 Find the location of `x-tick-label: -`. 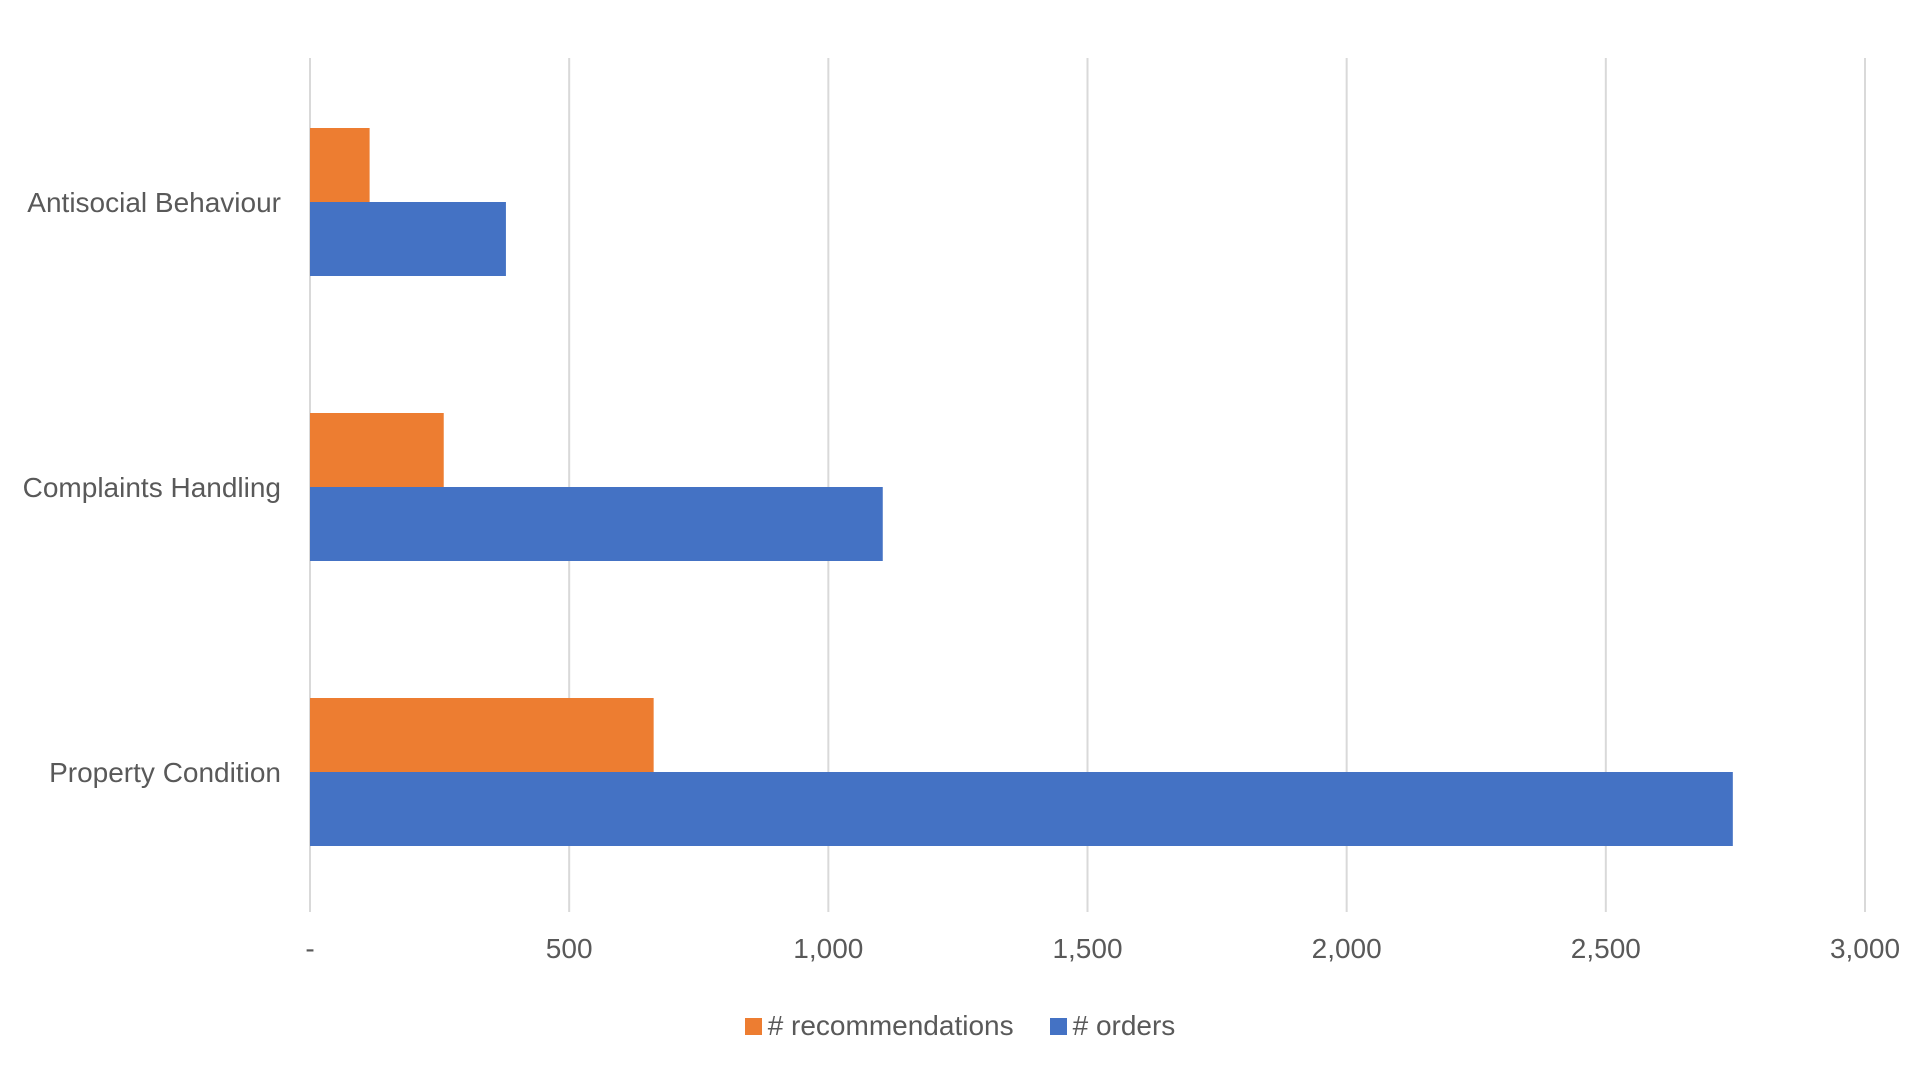

x-tick-label: - is located at coordinates (309, 948).